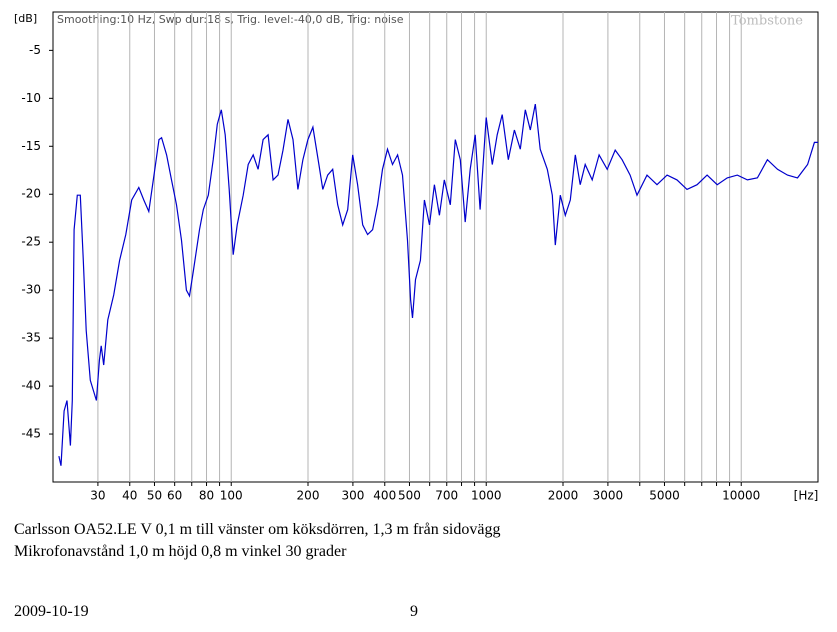  What do you see at coordinates (31, 98) in the screenshot?
I see `y-tick-label: -10` at bounding box center [31, 98].